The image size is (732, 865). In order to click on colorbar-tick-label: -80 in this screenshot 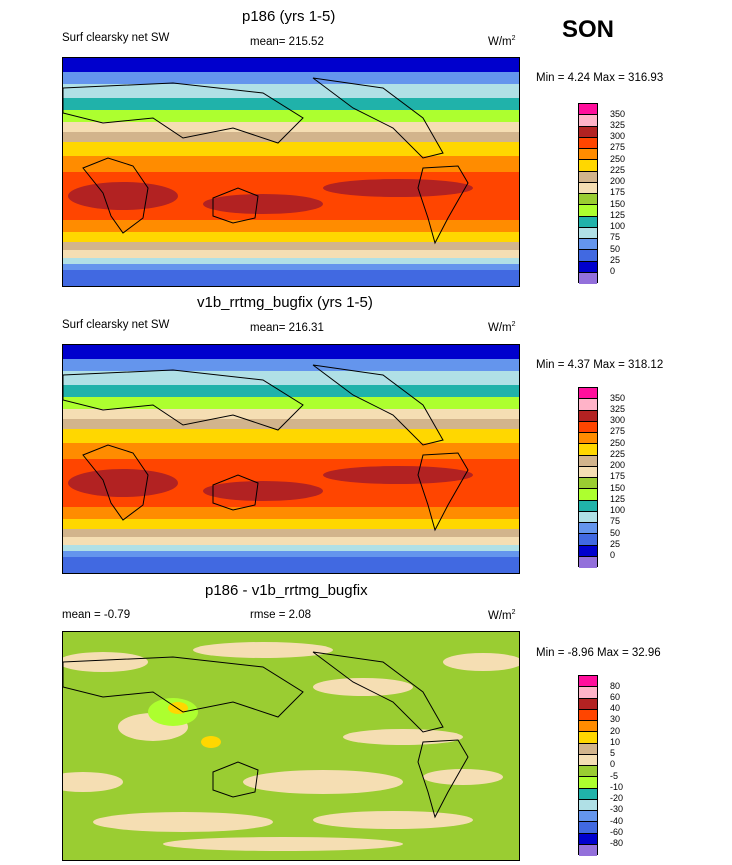, I will do `click(617, 843)`.